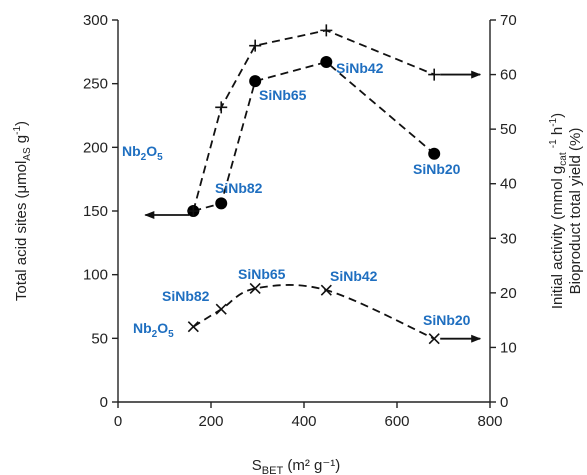  What do you see at coordinates (153, 330) in the screenshot?
I see `point-label-nb2o5-x: Nb2O5` at bounding box center [153, 330].